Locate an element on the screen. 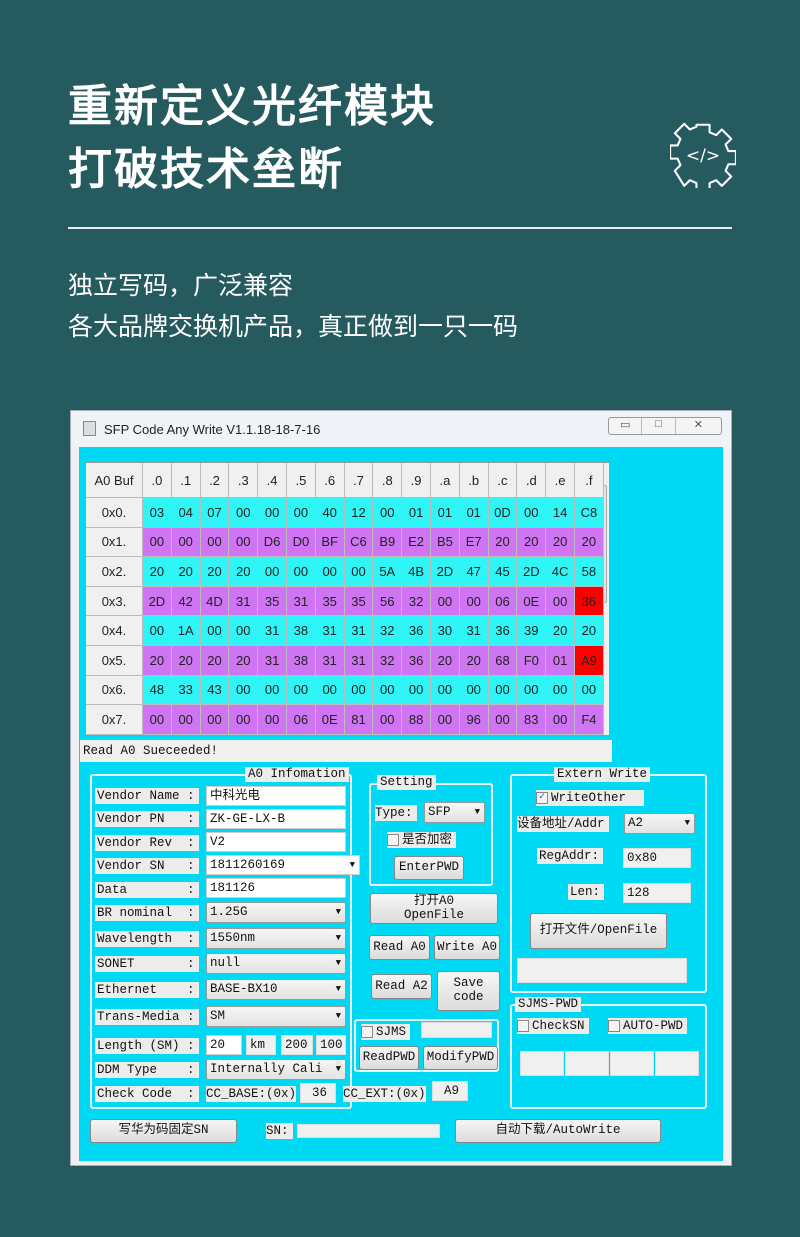 The image size is (800, 1237). sjms-checkbox: SJMS is located at coordinates (386, 1032).